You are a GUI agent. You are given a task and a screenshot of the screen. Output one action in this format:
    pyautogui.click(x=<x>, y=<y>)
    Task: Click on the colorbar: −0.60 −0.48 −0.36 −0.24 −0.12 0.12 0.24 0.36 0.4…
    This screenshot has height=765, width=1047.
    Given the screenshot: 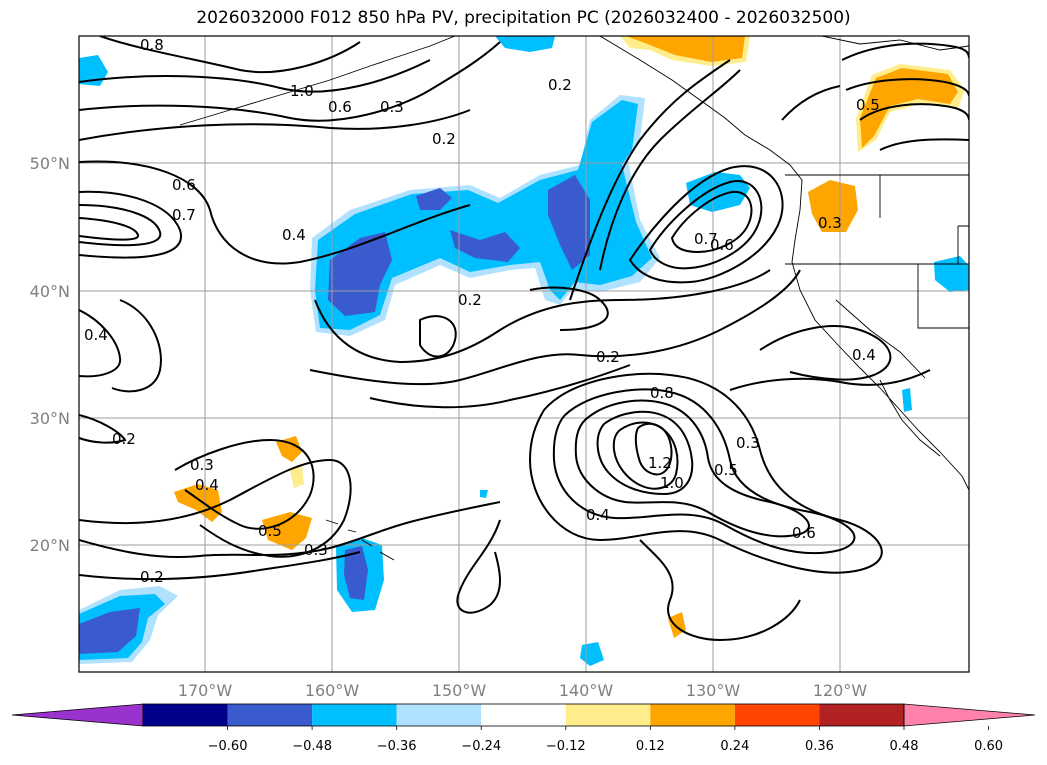 What is the action you would take?
    pyautogui.click(x=523, y=728)
    